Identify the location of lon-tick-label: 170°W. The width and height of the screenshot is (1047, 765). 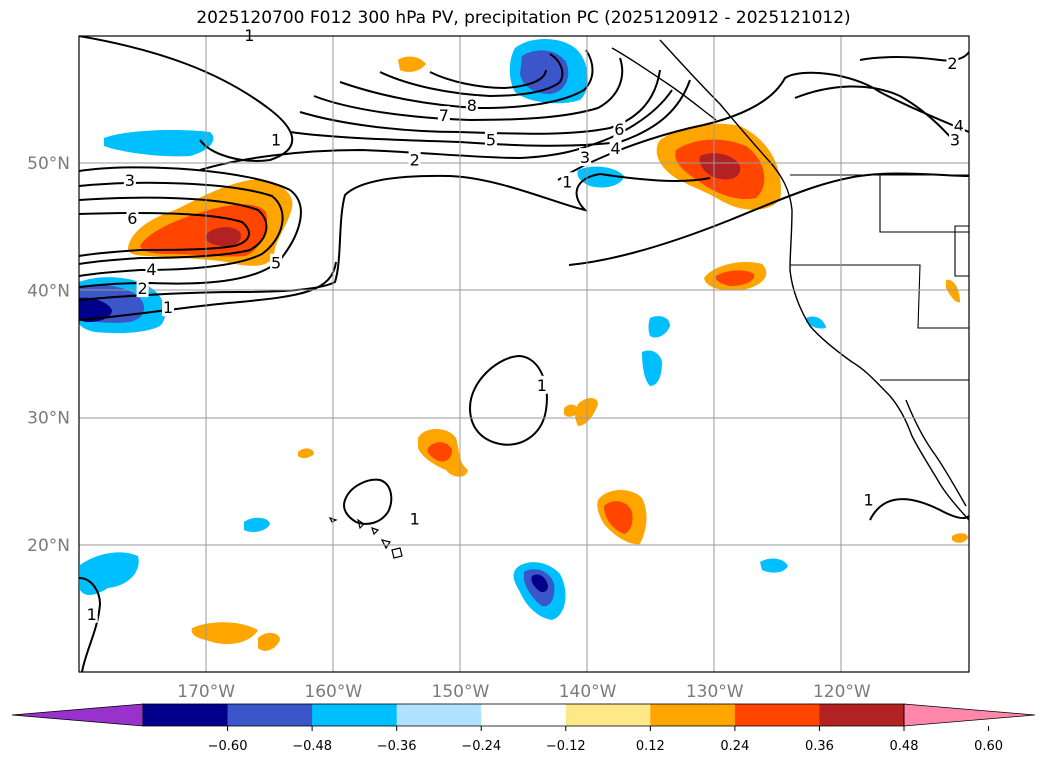
(206, 692).